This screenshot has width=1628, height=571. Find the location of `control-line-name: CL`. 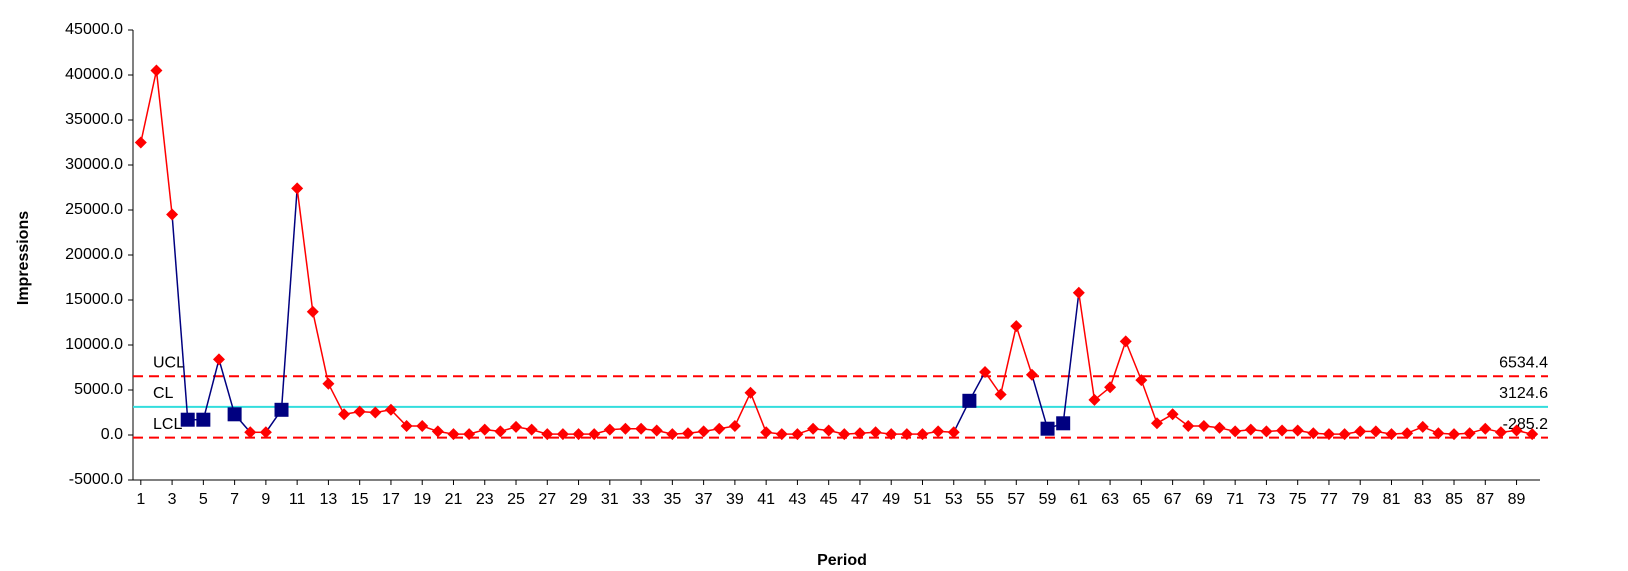

control-line-name: CL is located at coordinates (163, 393).